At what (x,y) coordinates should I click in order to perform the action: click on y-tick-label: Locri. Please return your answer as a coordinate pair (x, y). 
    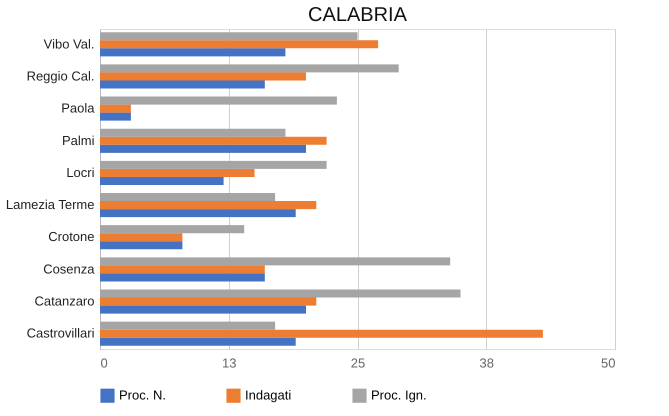
    Looking at the image, I should click on (80, 172).